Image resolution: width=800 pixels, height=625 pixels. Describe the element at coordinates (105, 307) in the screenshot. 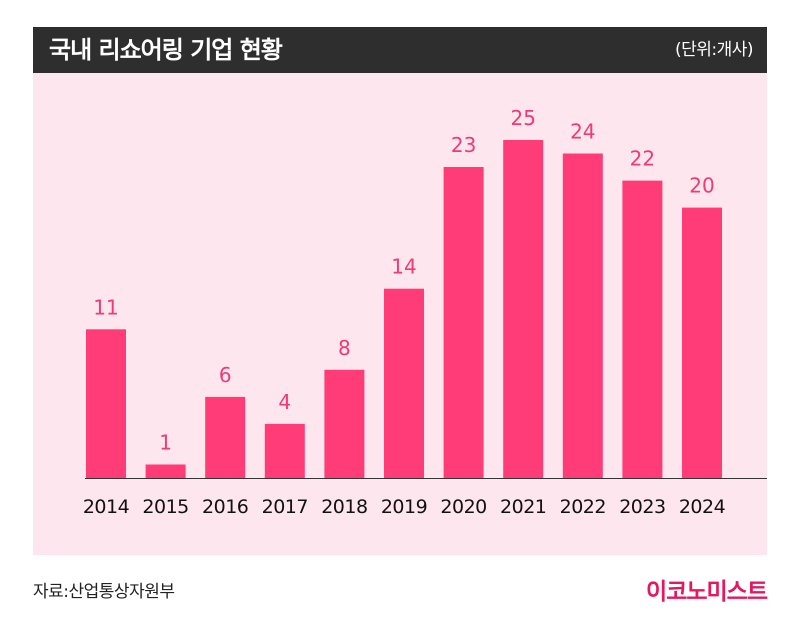

I see `value-label-2014: 11` at that location.